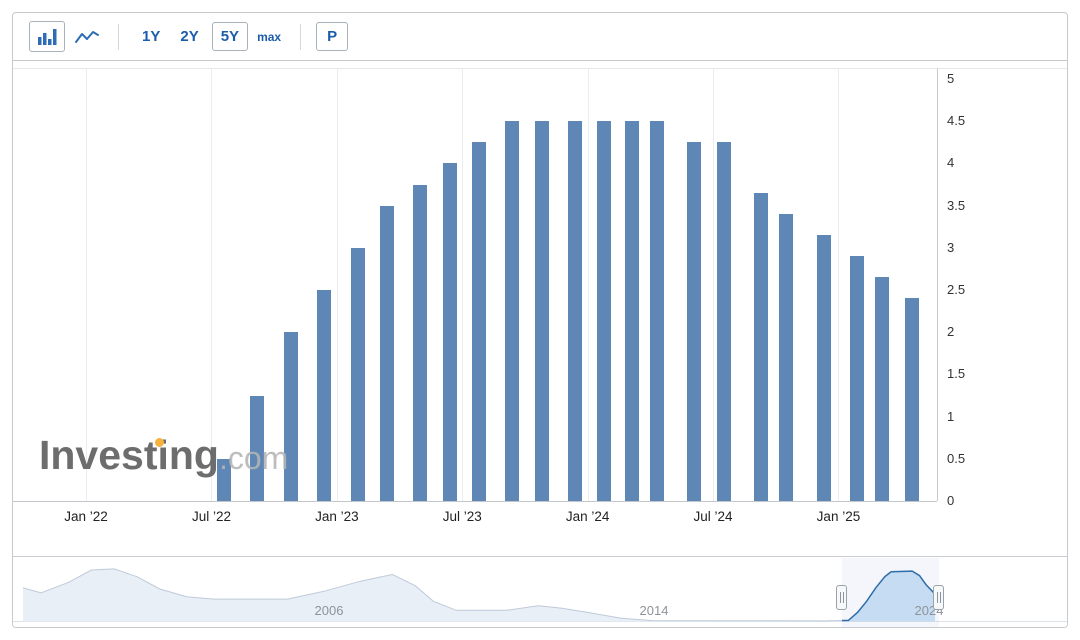 The image size is (1080, 640). What do you see at coordinates (211, 516) in the screenshot?
I see `x-axis-label: Jul ’22` at bounding box center [211, 516].